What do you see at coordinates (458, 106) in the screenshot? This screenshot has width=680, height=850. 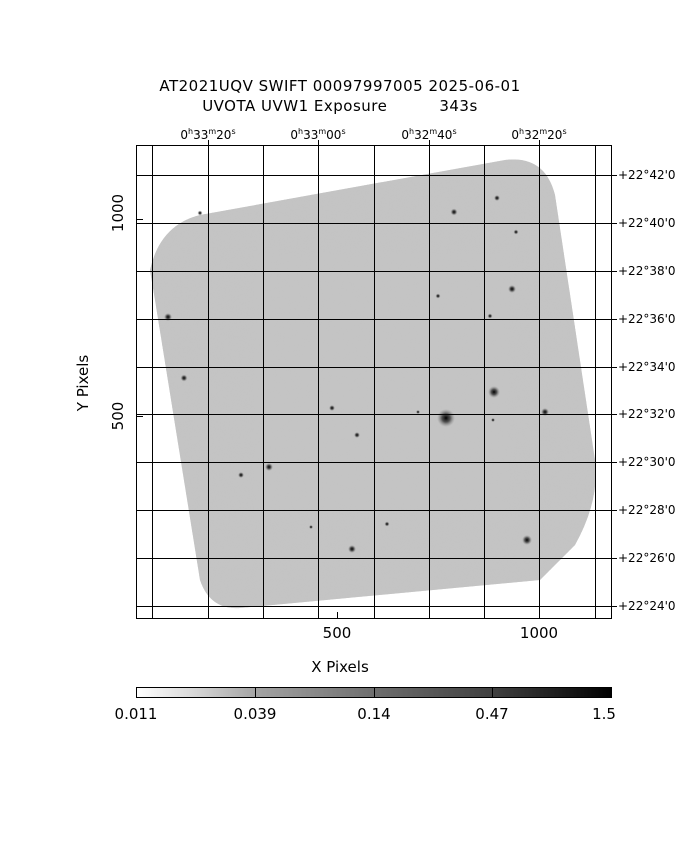 I see `exposure-time: 343s` at bounding box center [458, 106].